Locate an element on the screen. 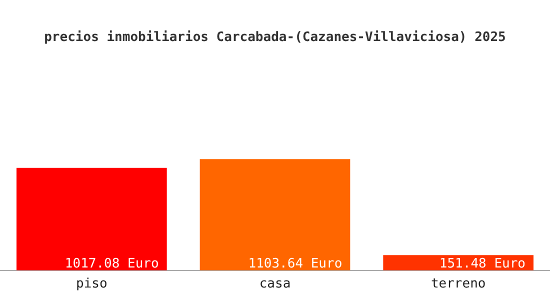 This screenshot has width=550, height=300. x-tick-label: terreno is located at coordinates (458, 284).